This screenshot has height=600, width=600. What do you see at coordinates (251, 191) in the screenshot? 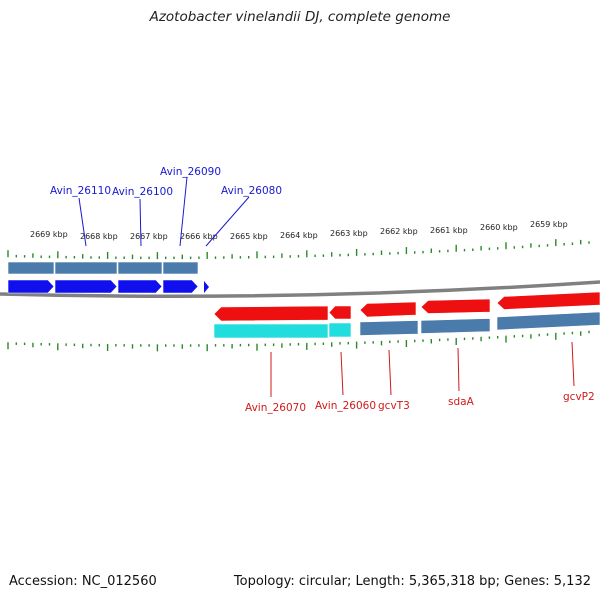
I see `gene-label-avin-26080: Avin_26080` at bounding box center [251, 191].